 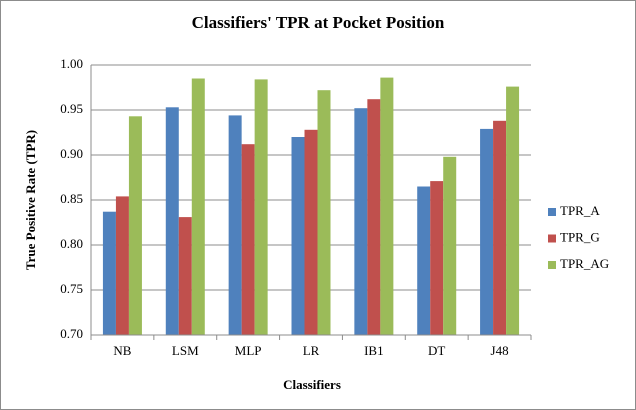 I want to click on legend-label: TPR_G, so click(x=580, y=236).